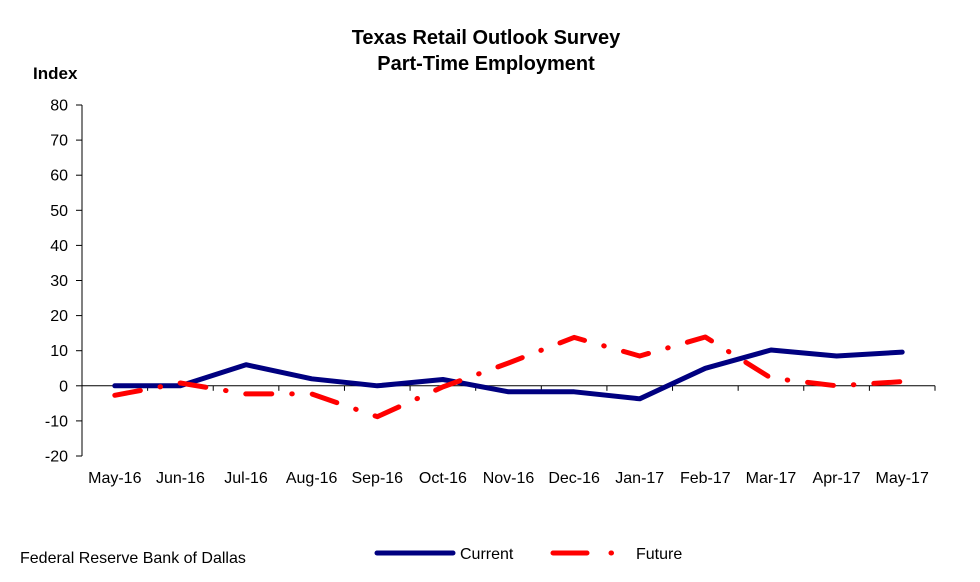 This screenshot has height=582, width=980. Describe the element at coordinates (114, 478) in the screenshot. I see `x-tick-label: May-16` at that location.